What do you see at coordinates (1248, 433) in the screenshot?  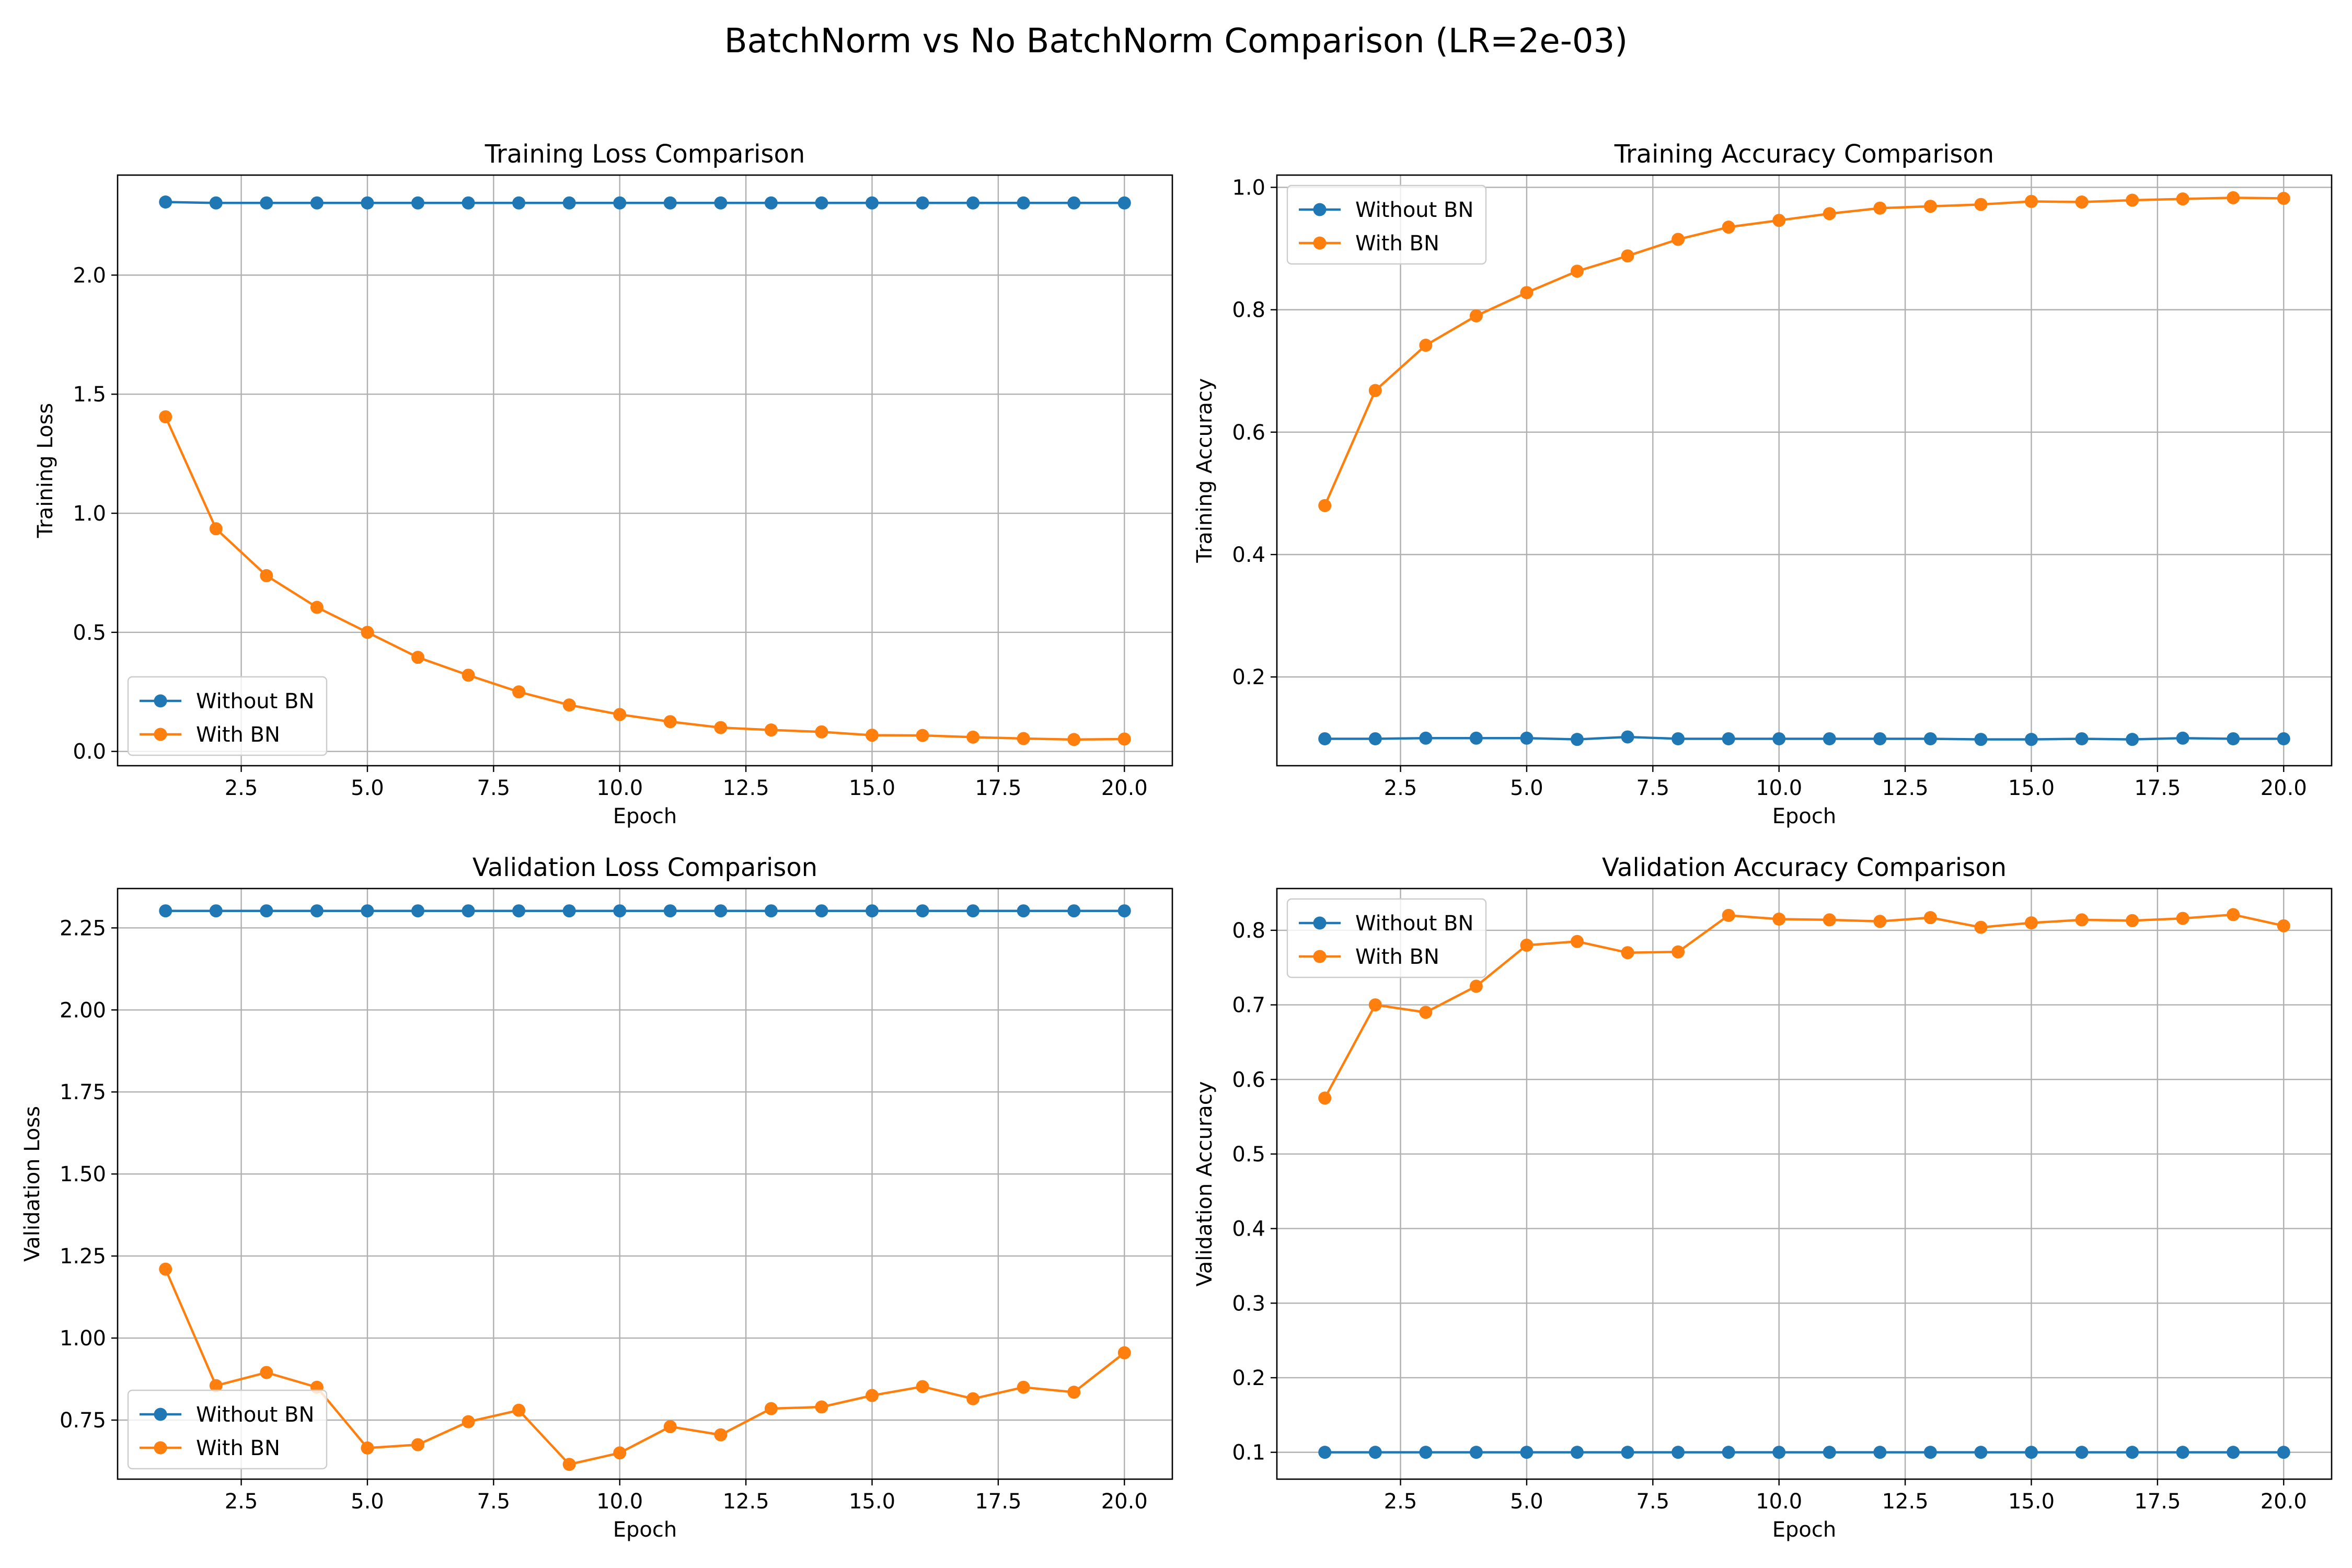 I see `y-tick-label: 0.6` at bounding box center [1248, 433].